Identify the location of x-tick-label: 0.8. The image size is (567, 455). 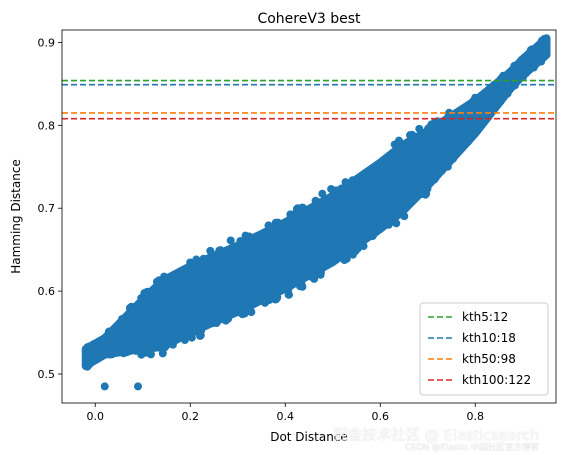
(476, 416).